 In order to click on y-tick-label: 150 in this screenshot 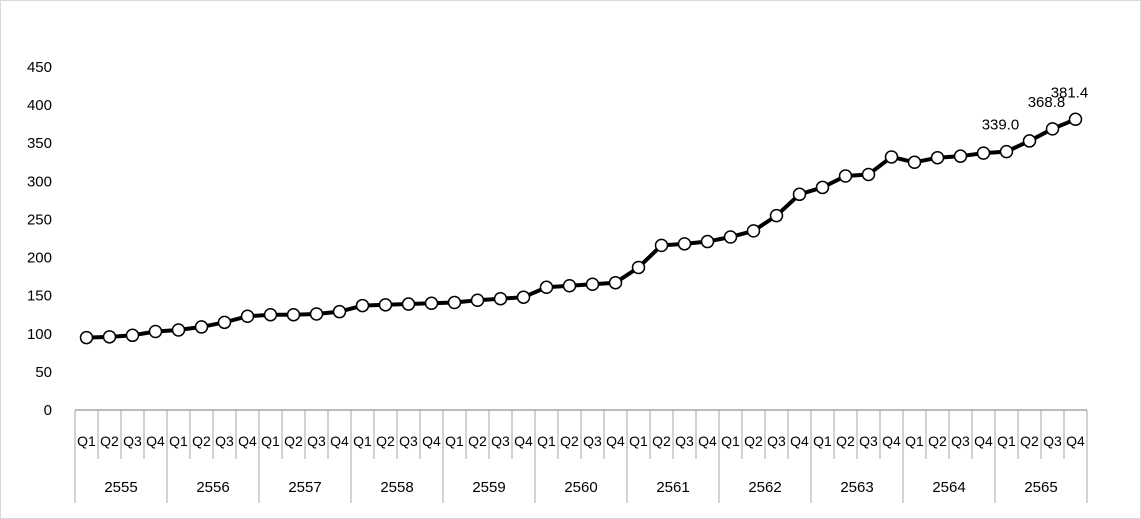, I will do `click(39, 296)`.